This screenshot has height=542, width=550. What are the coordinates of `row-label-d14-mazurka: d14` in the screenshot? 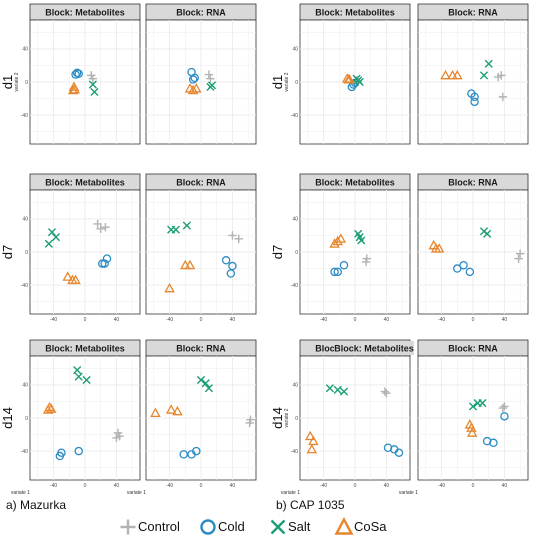 It's located at (7, 418).